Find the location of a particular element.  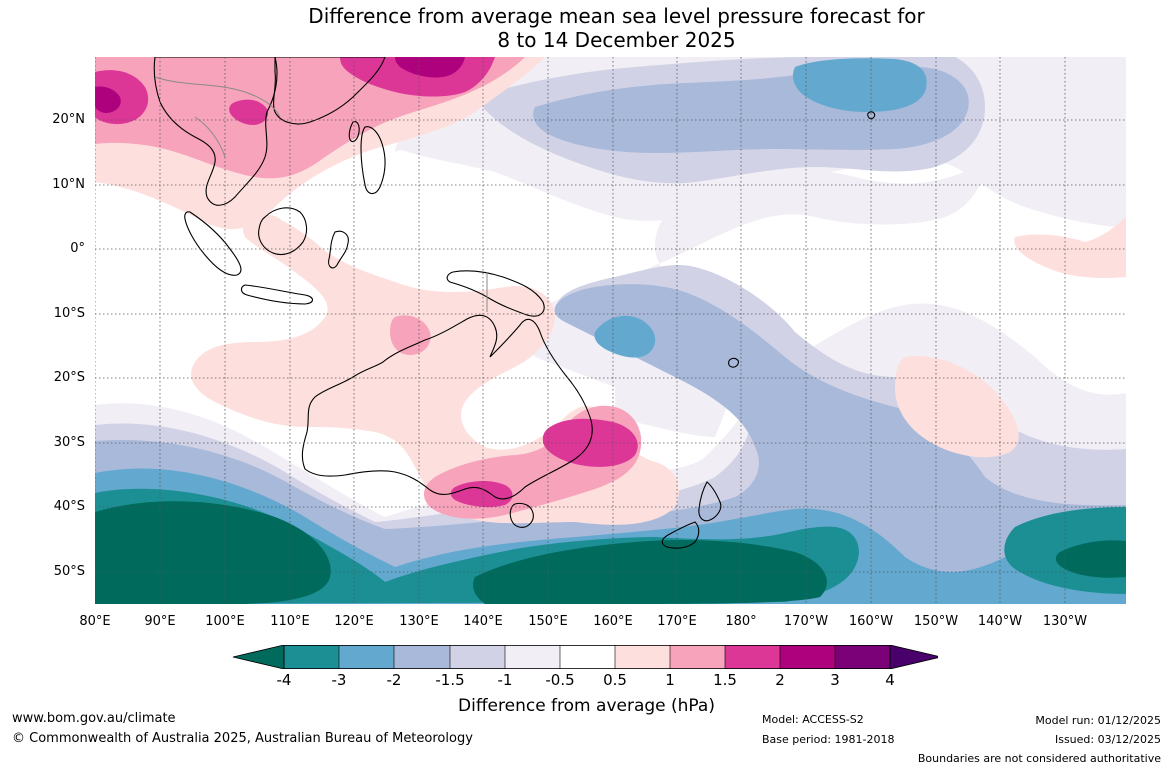

lon-label: 140°E is located at coordinates (483, 621).